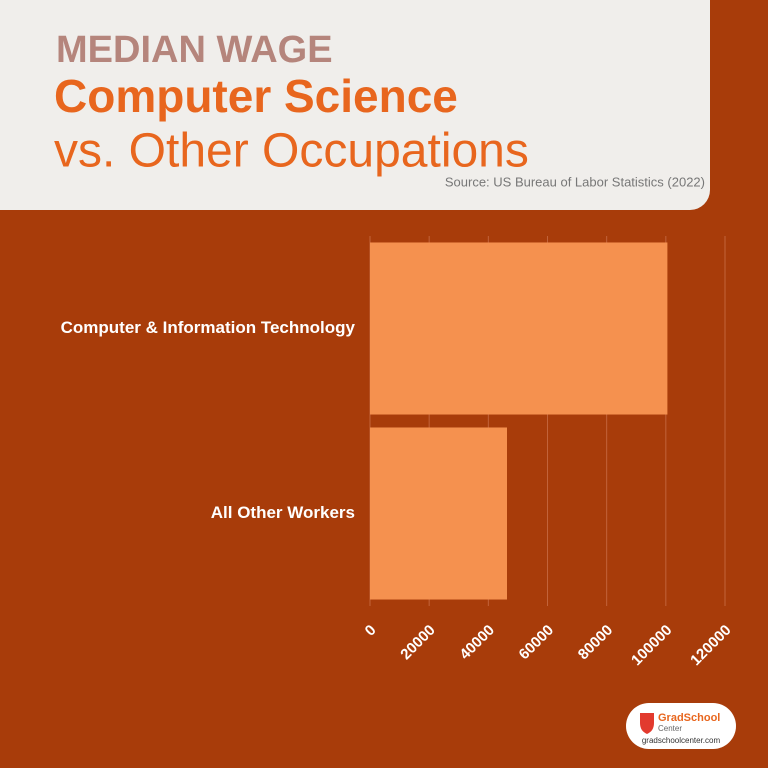  Describe the element at coordinates (283, 512) in the screenshot. I see `y-tick-label: All Other Workers` at that location.